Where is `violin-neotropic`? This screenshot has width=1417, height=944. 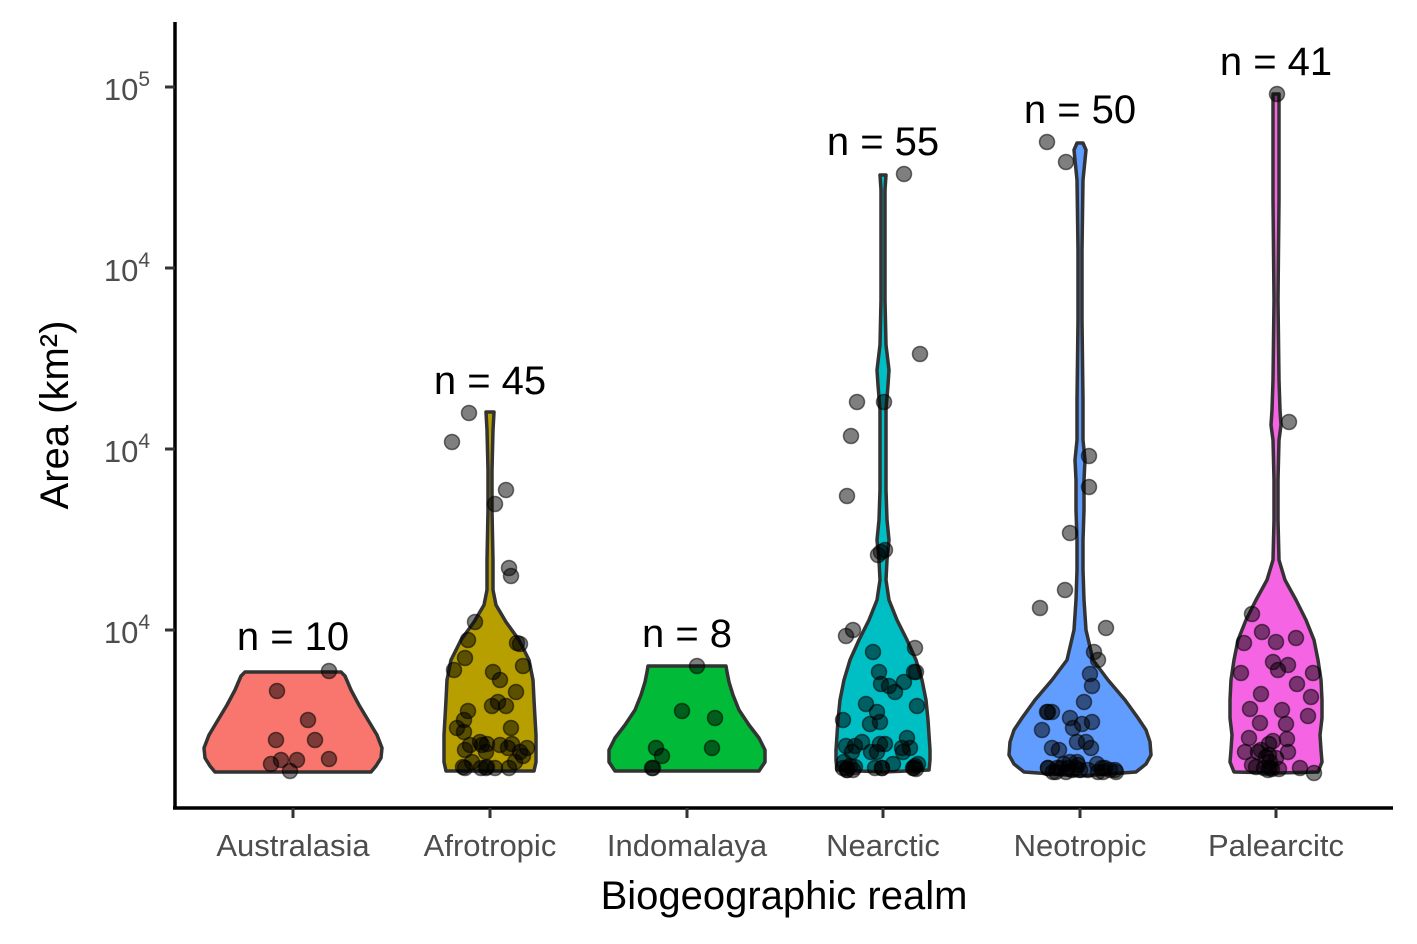
violin-neotropic is located at coordinates (1080, 459).